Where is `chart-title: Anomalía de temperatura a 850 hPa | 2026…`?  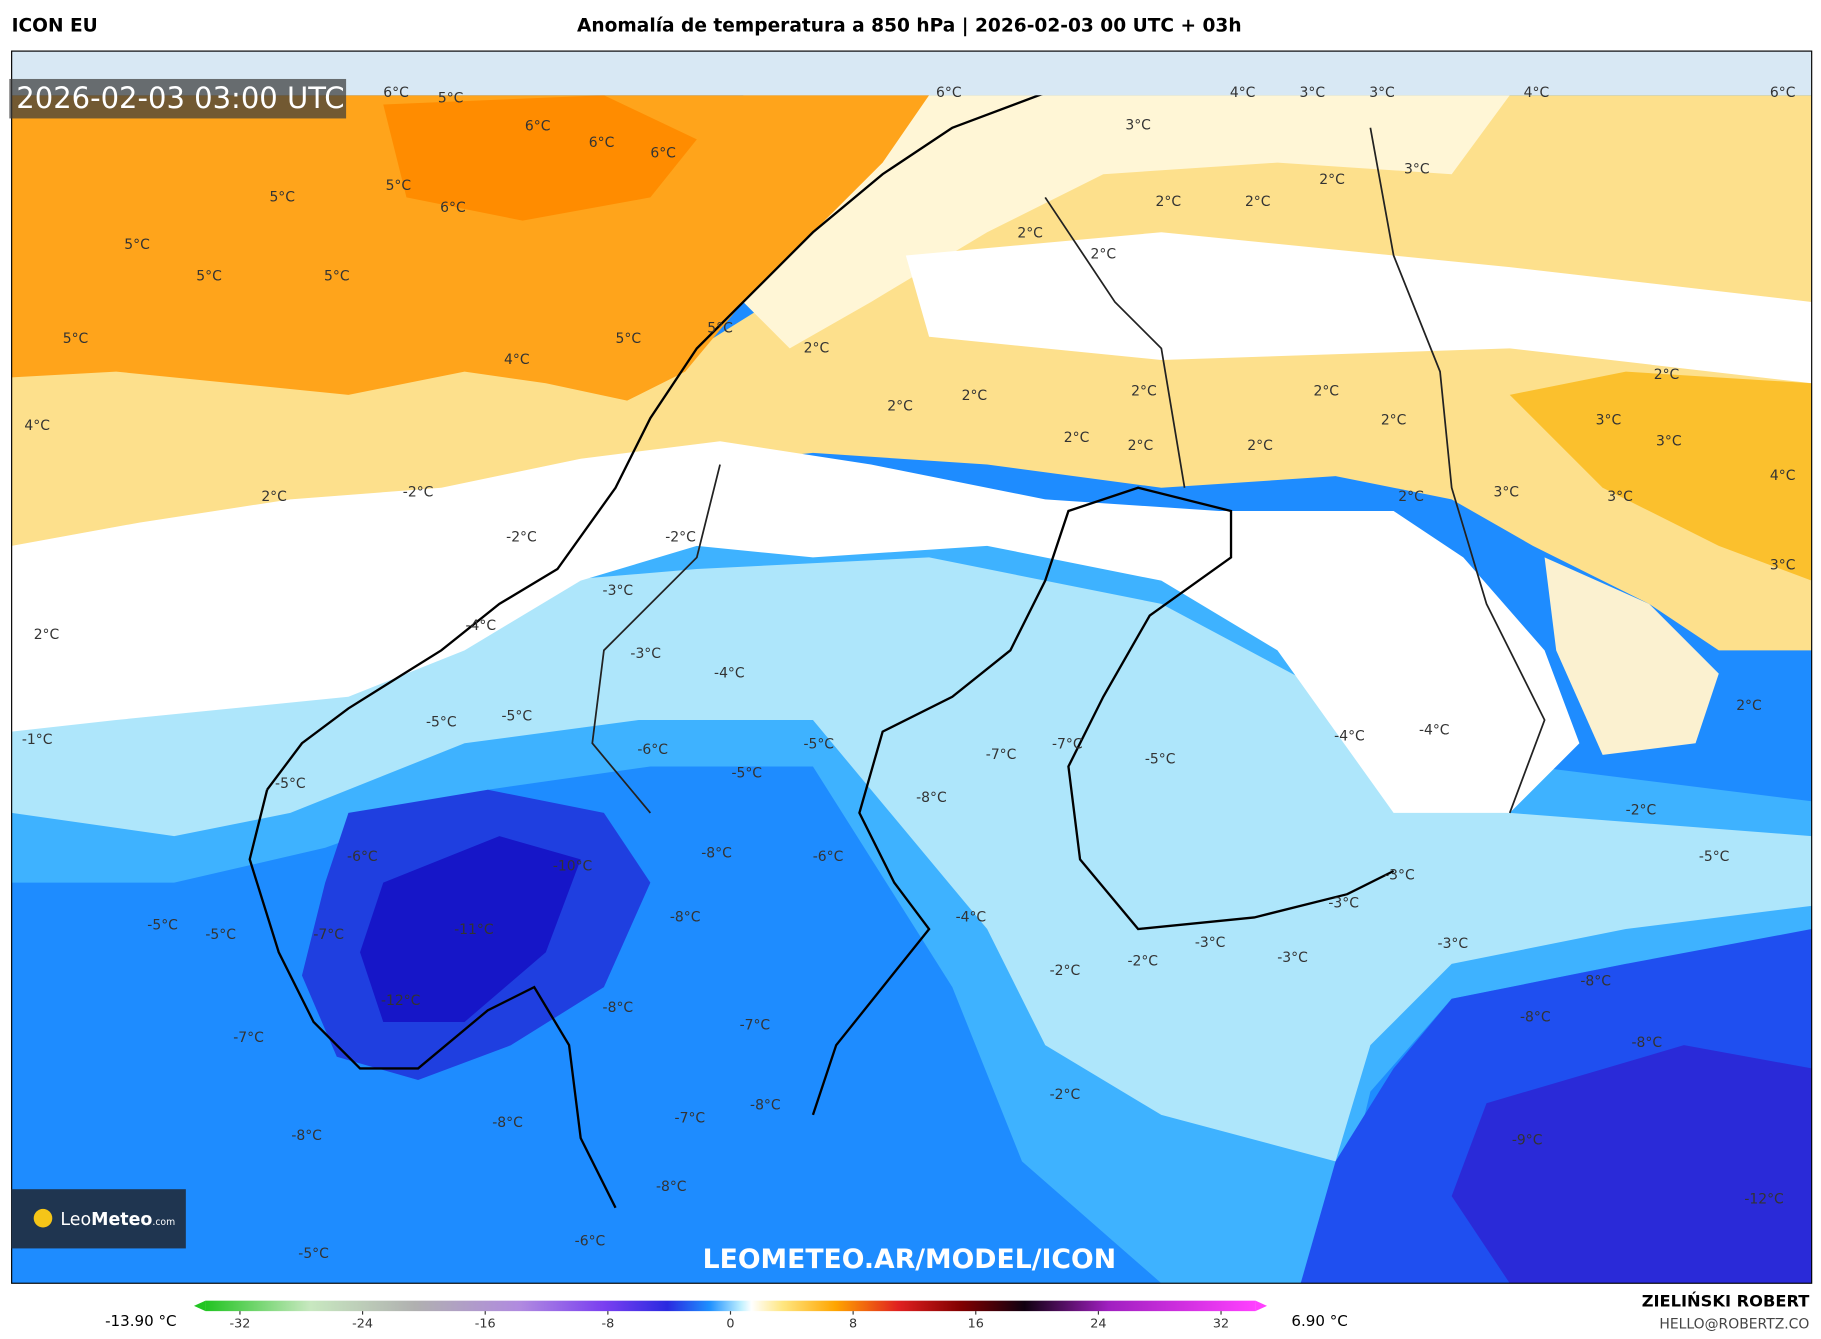
chart-title: Anomalía de temperatura a 850 hPa | 2026… is located at coordinates (909, 25).